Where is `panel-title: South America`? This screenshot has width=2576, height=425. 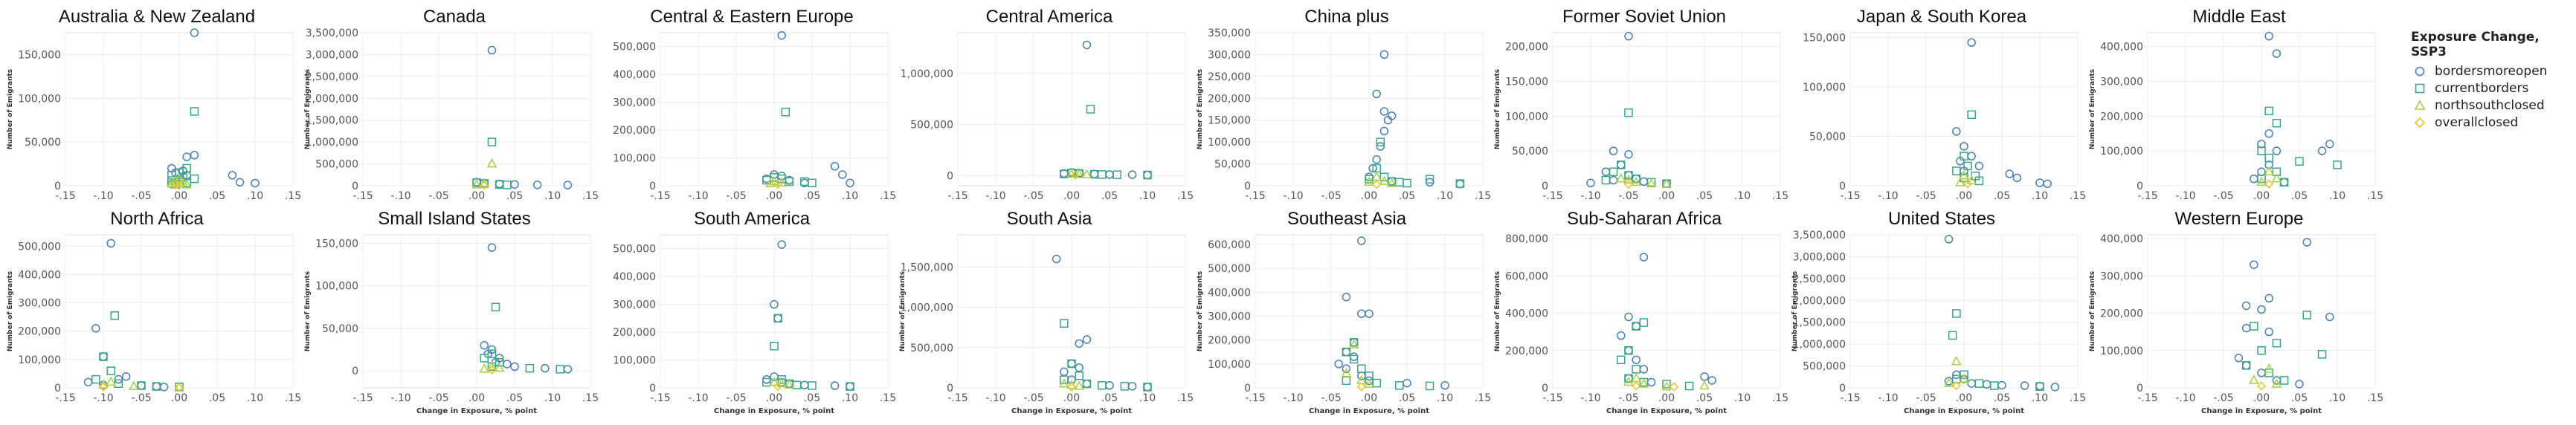 panel-title: South America is located at coordinates (752, 219).